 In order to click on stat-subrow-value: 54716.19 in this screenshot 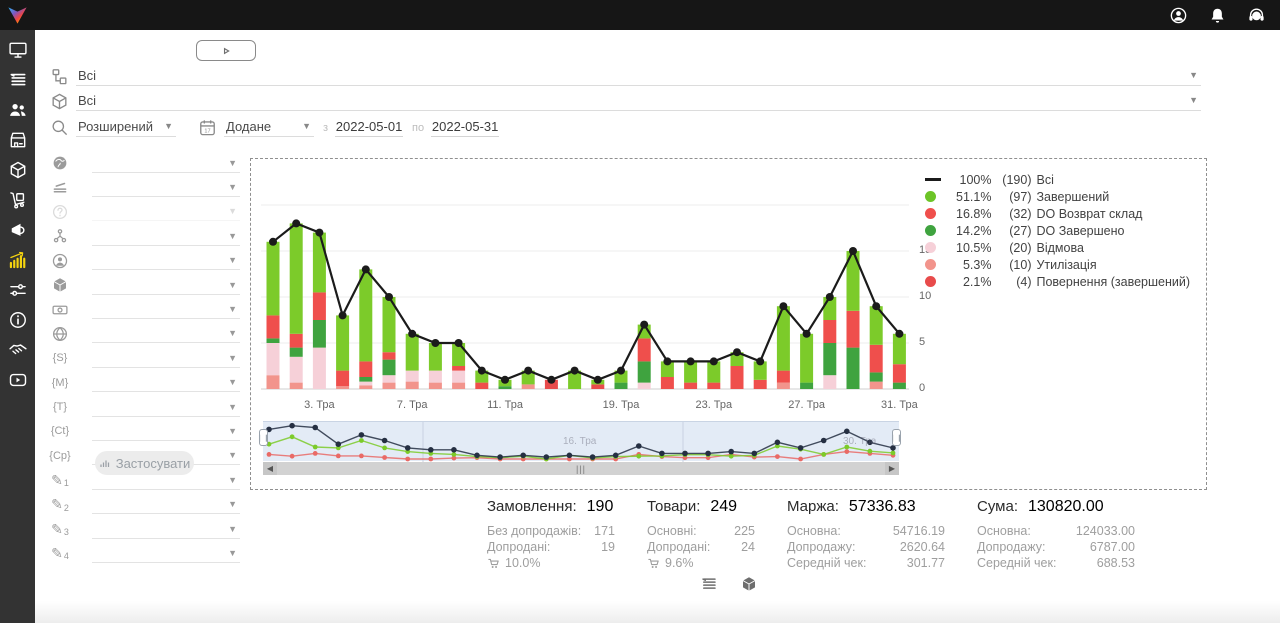, I will do `click(918, 531)`.